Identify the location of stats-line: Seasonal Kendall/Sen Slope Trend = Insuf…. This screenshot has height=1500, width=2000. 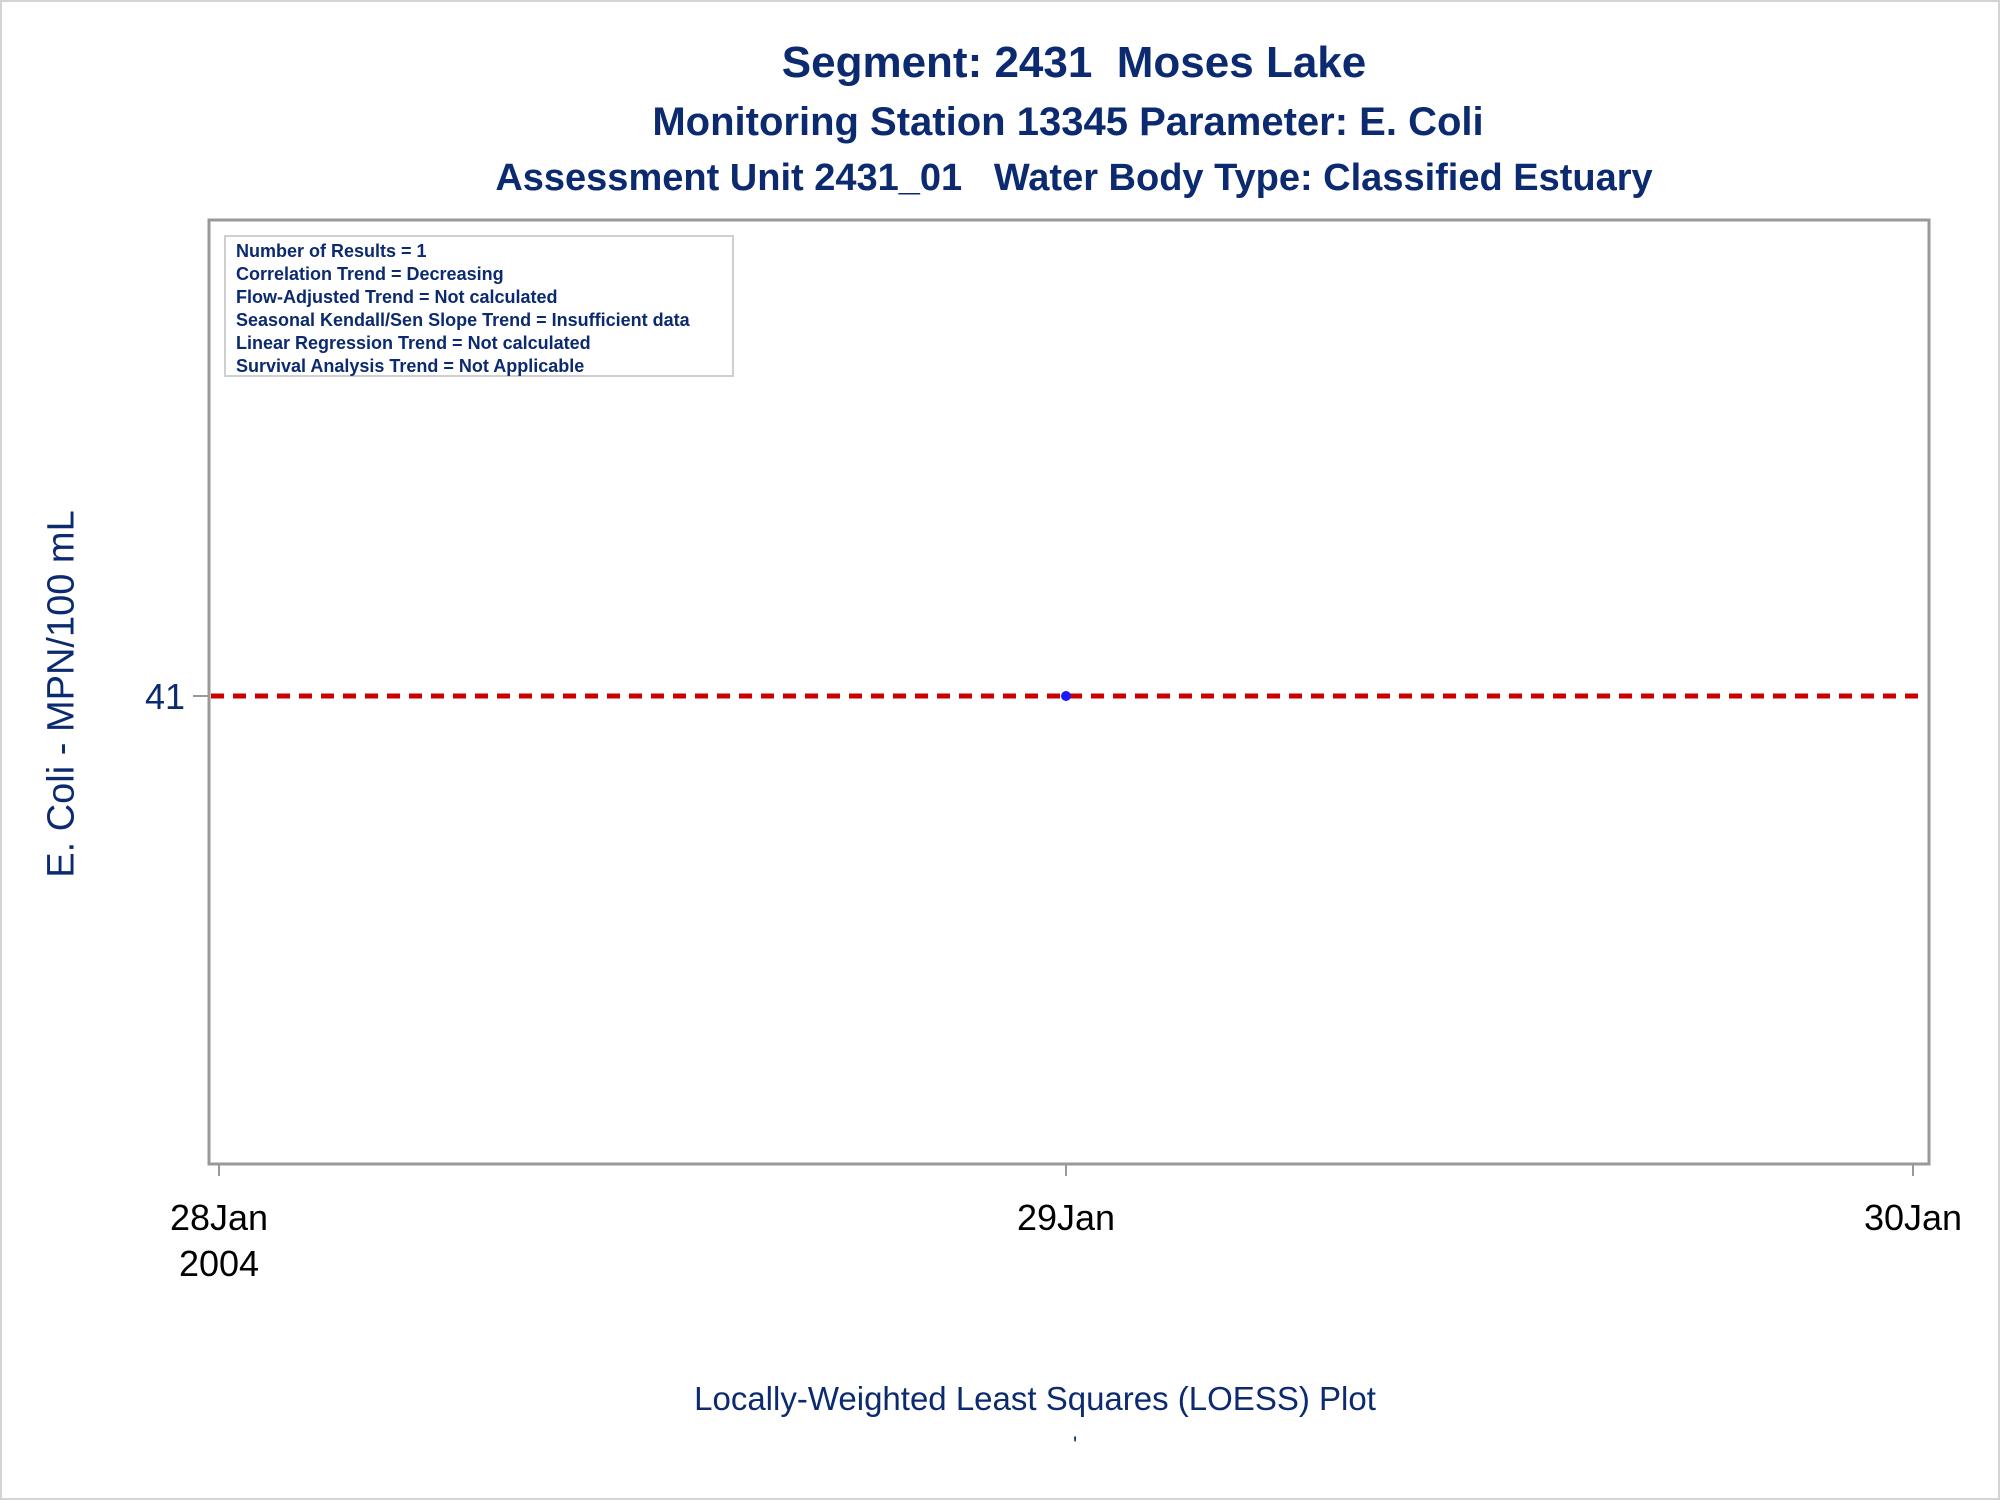
(463, 320).